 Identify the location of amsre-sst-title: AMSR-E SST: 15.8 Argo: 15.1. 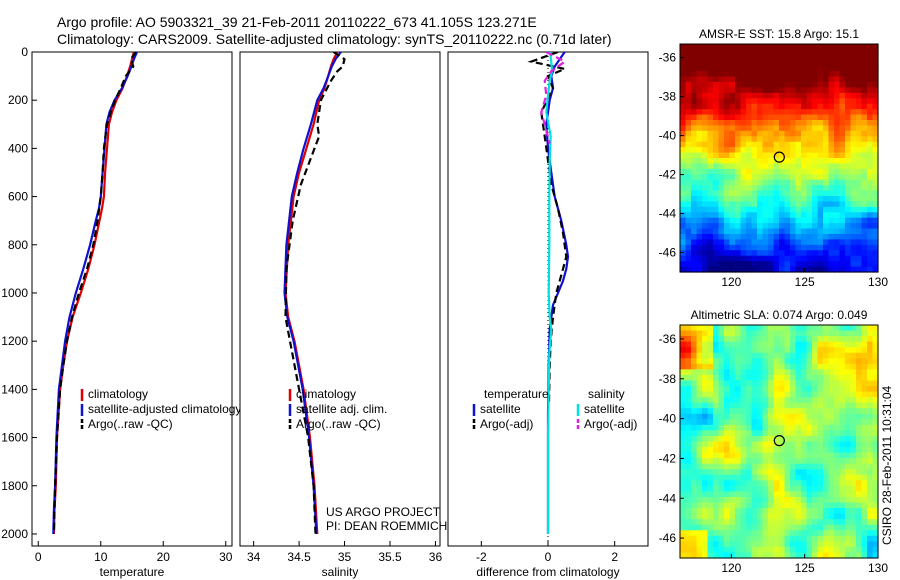
(779, 34).